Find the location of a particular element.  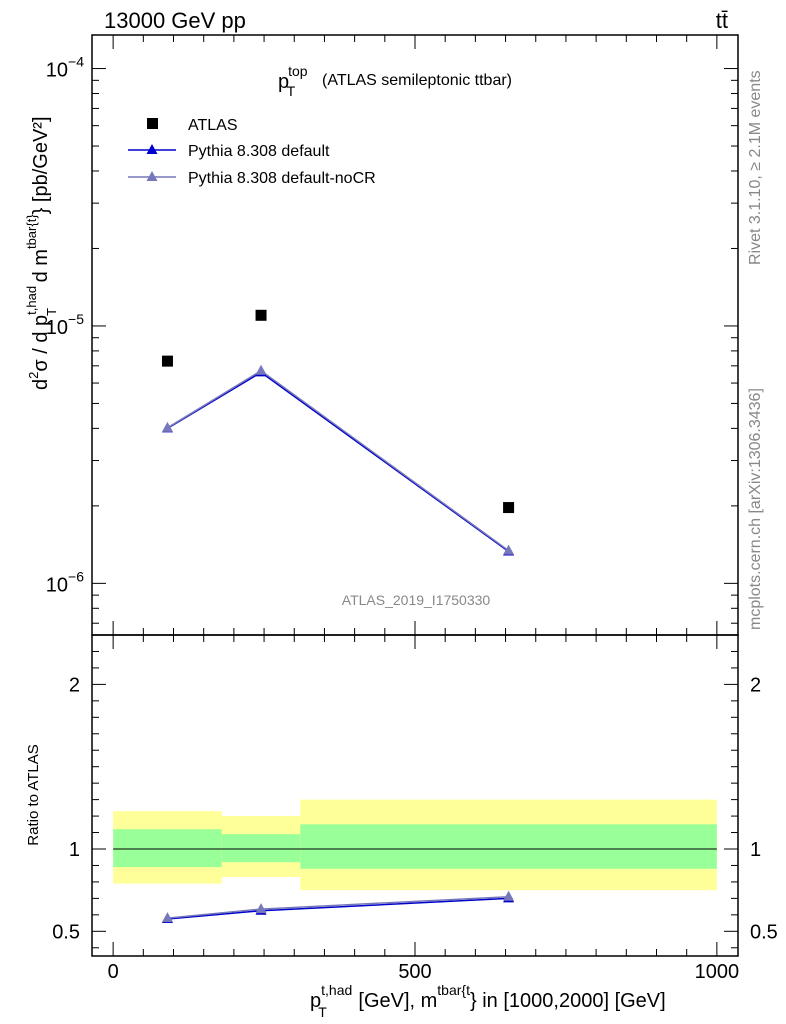

ratio-y-tick-label-right: 0.5 is located at coordinates (764, 932).